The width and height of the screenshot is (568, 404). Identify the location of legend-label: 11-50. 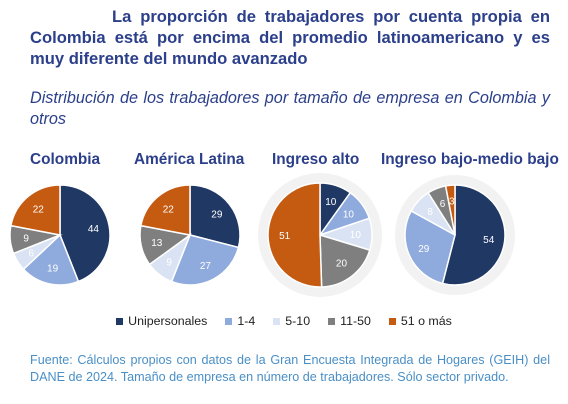
(355, 321).